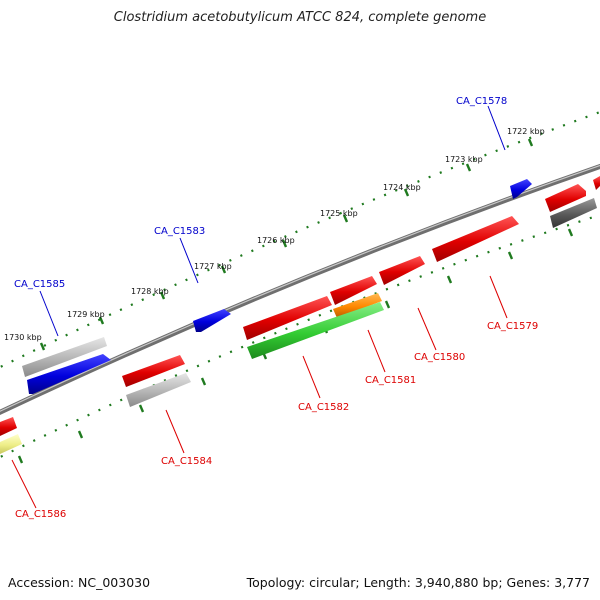 This screenshot has width=600, height=600. I want to click on feature-CA_C1582, so click(315, 330).